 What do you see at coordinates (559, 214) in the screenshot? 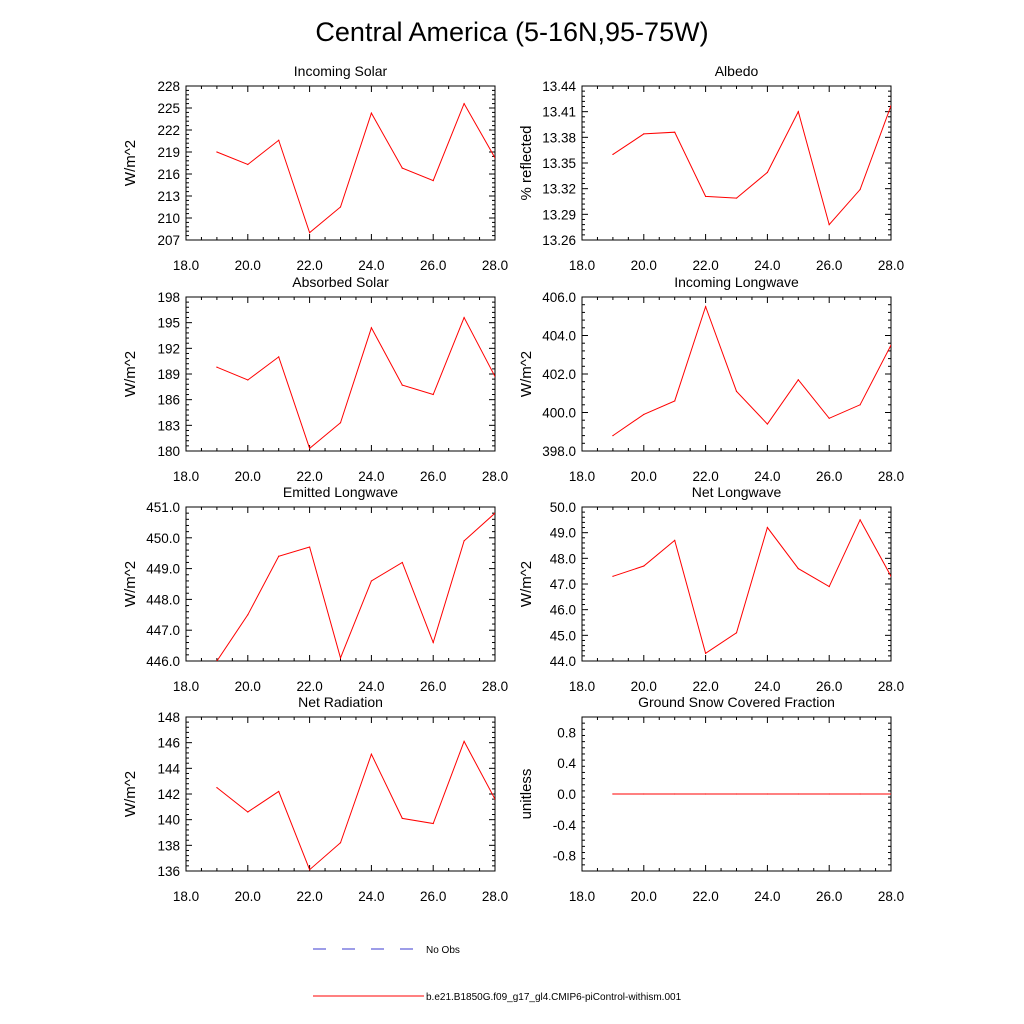
I see `y-tick-label: 13.29` at bounding box center [559, 214].